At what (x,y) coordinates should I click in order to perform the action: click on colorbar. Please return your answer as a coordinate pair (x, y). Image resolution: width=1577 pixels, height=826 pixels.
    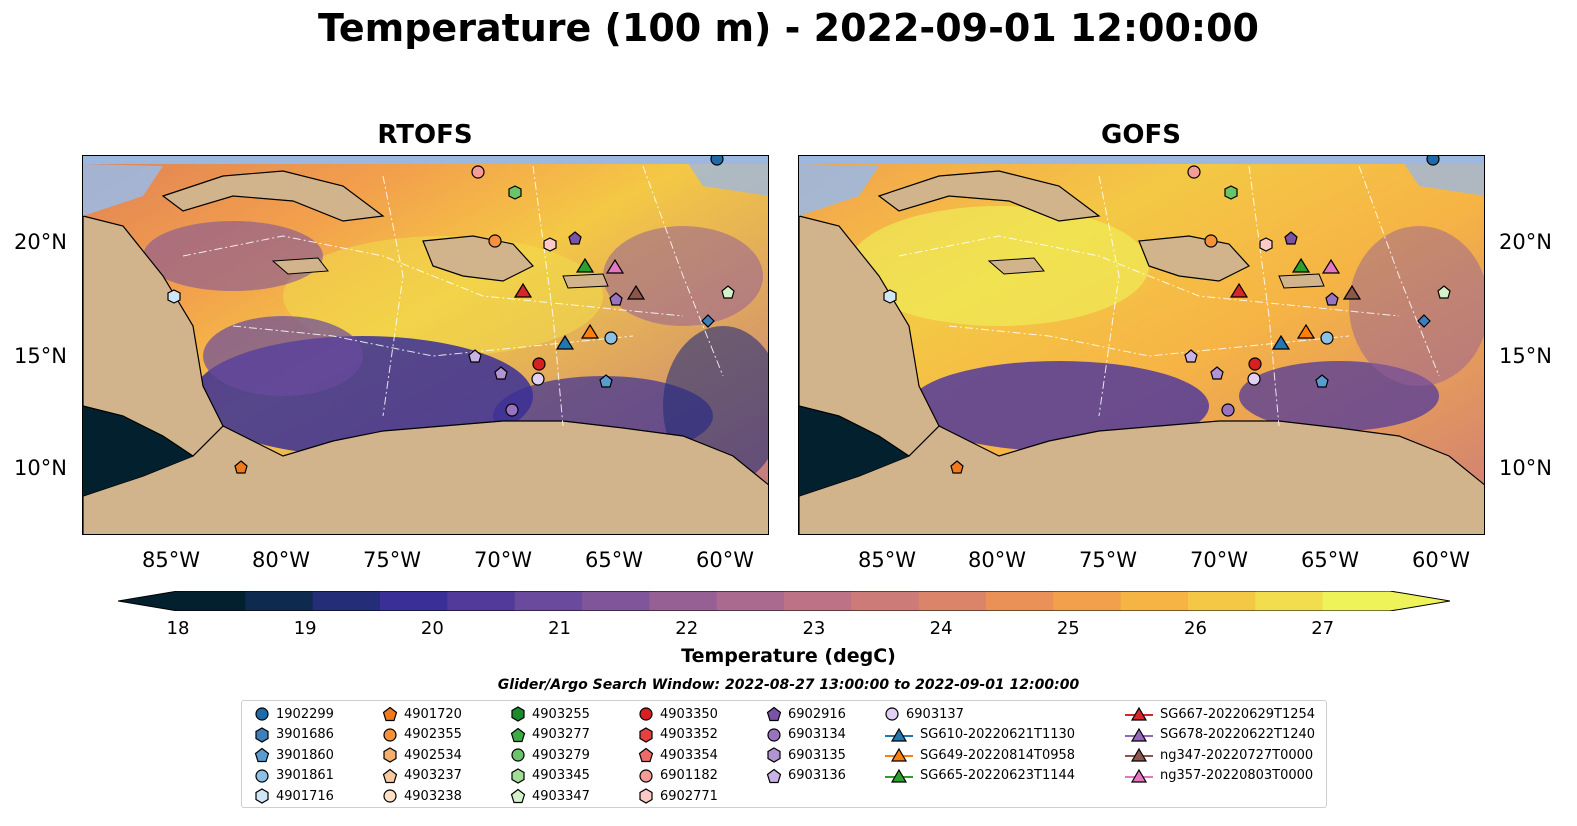
    Looking at the image, I should click on (784, 601).